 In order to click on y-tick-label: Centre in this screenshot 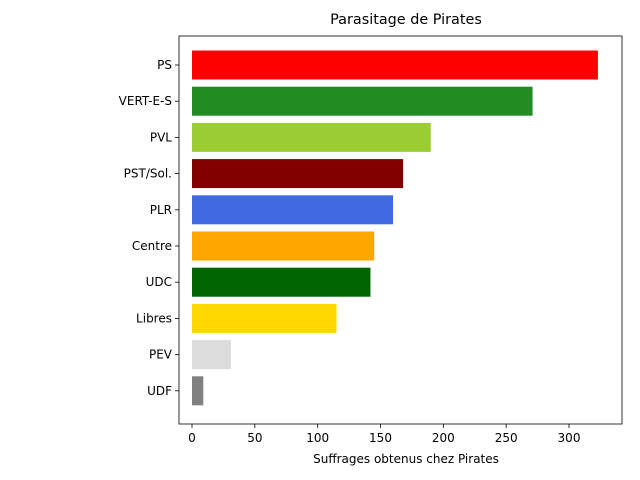, I will do `click(152, 246)`.